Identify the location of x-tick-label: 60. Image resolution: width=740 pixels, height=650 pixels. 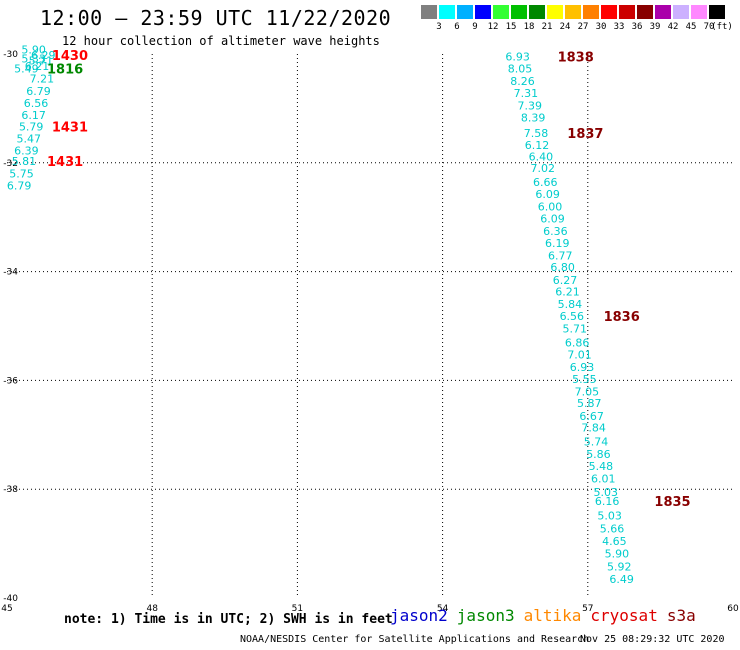
(733, 609).